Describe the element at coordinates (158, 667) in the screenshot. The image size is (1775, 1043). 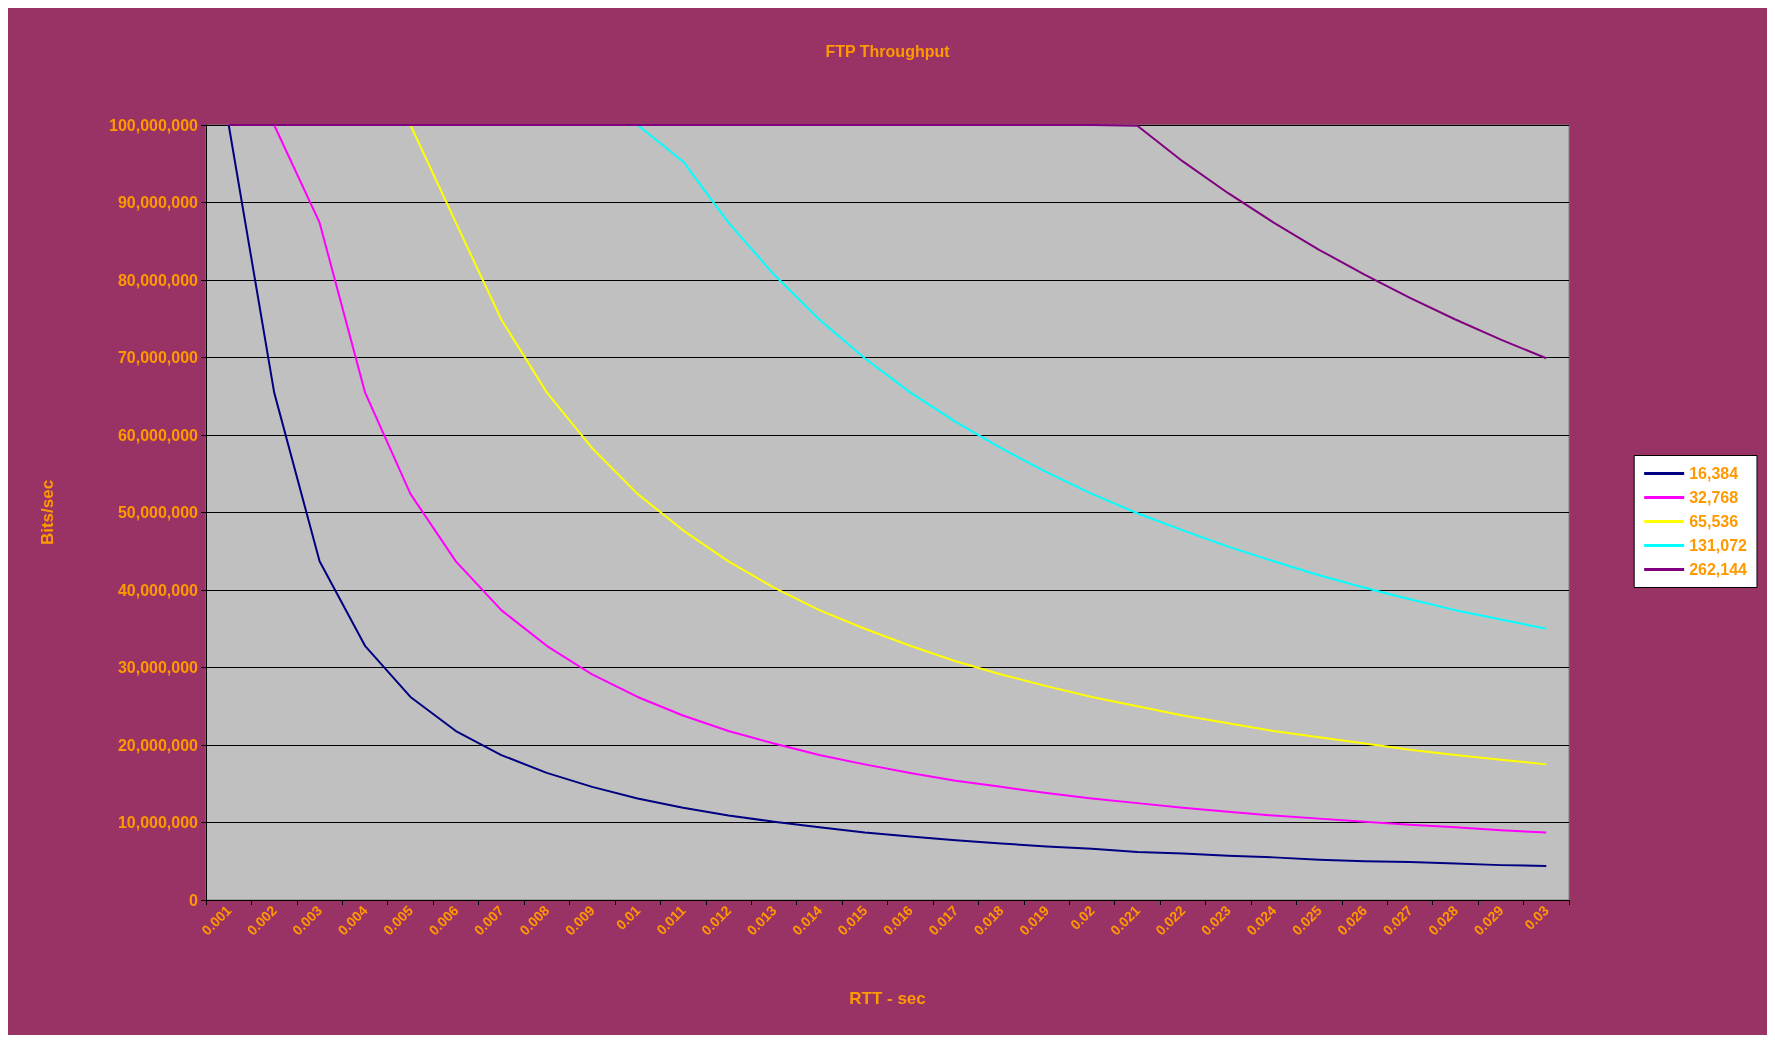
I see `y-tick-label: 30,000,000` at that location.